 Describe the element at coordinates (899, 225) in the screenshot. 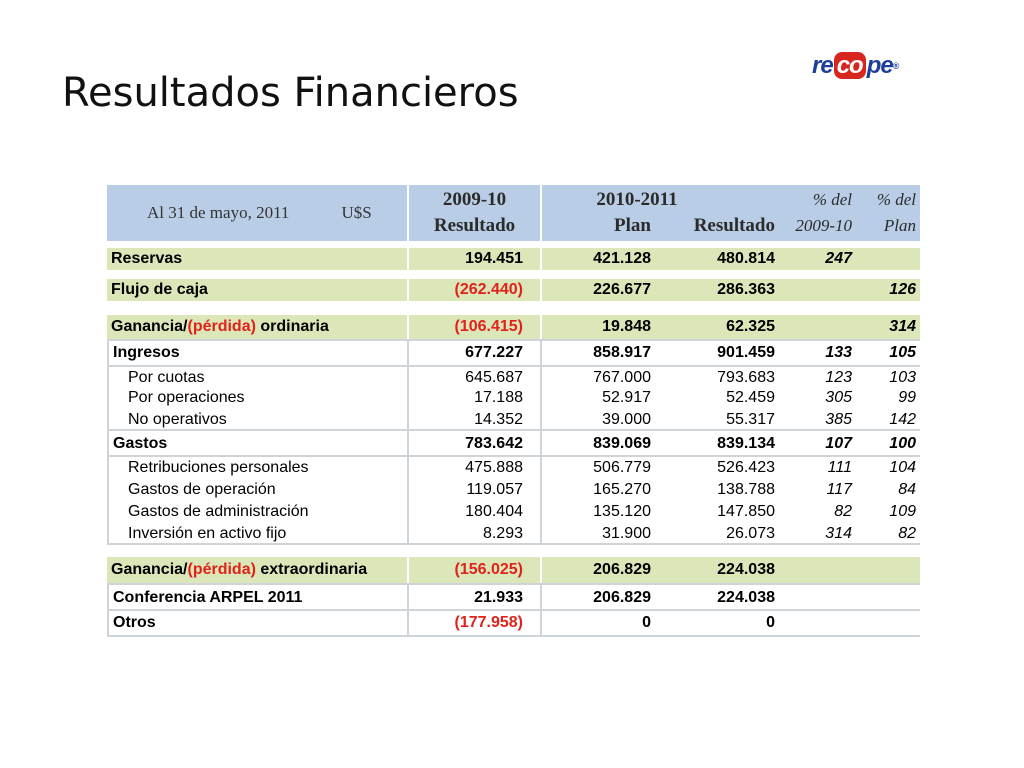

I see `header-pct2-bottom: Plan` at that location.